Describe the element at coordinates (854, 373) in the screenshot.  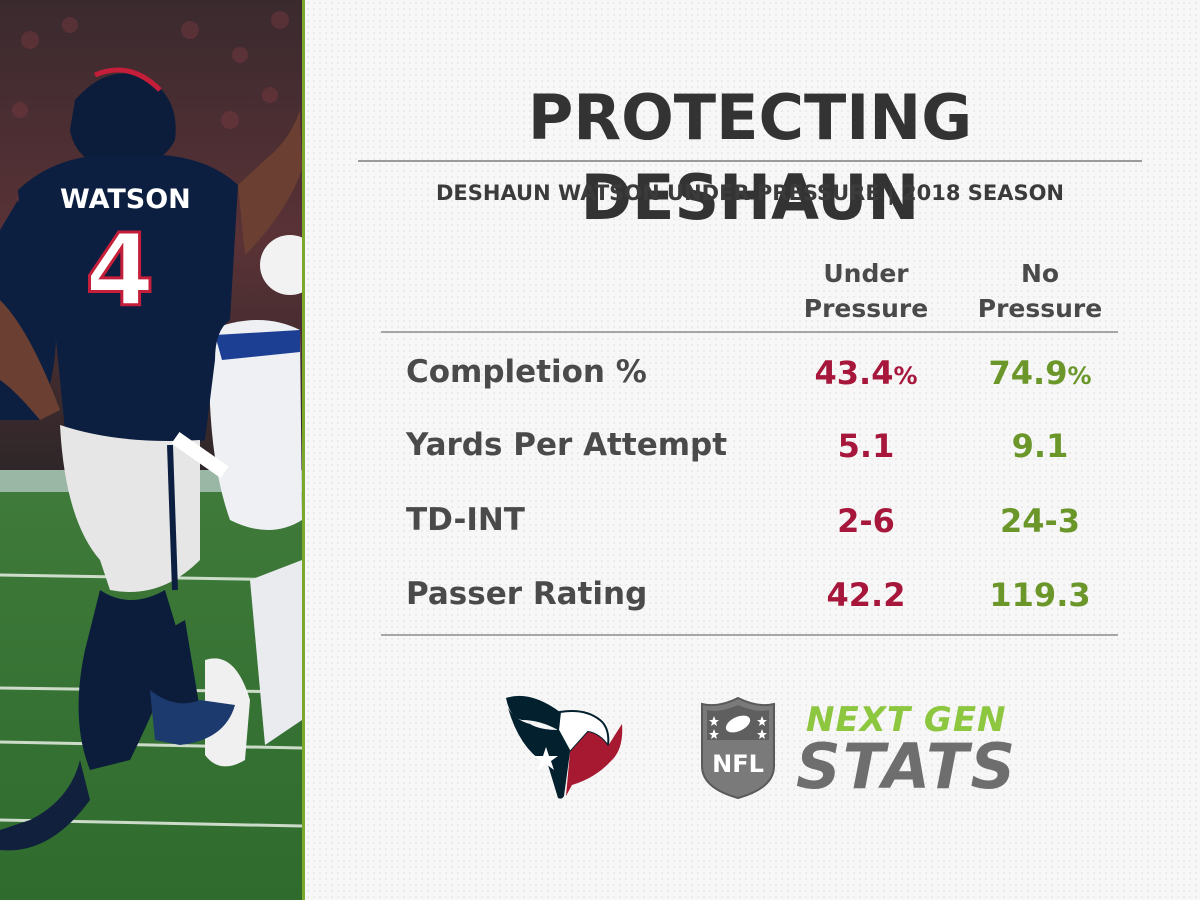
I see `value-number: 43.4` at that location.